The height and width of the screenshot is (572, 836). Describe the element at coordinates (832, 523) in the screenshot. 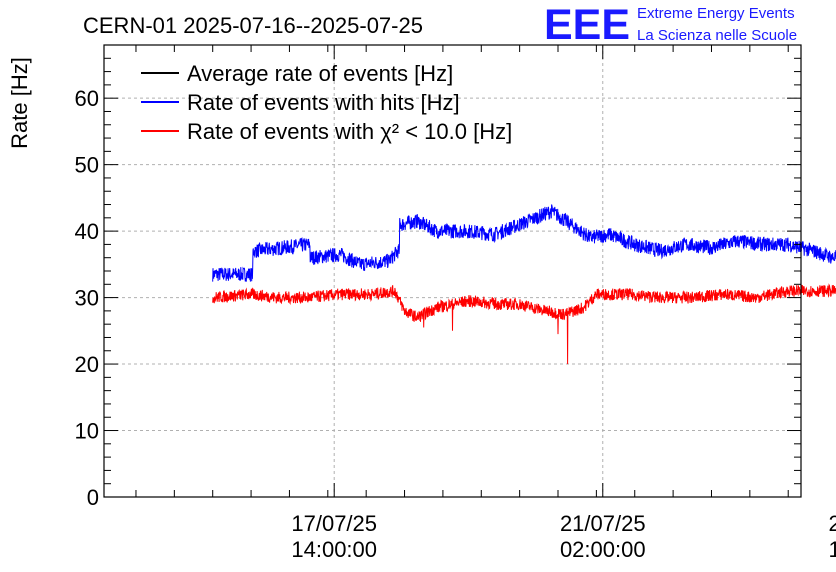

I see `x-tick-label-date: 24/07/25` at that location.